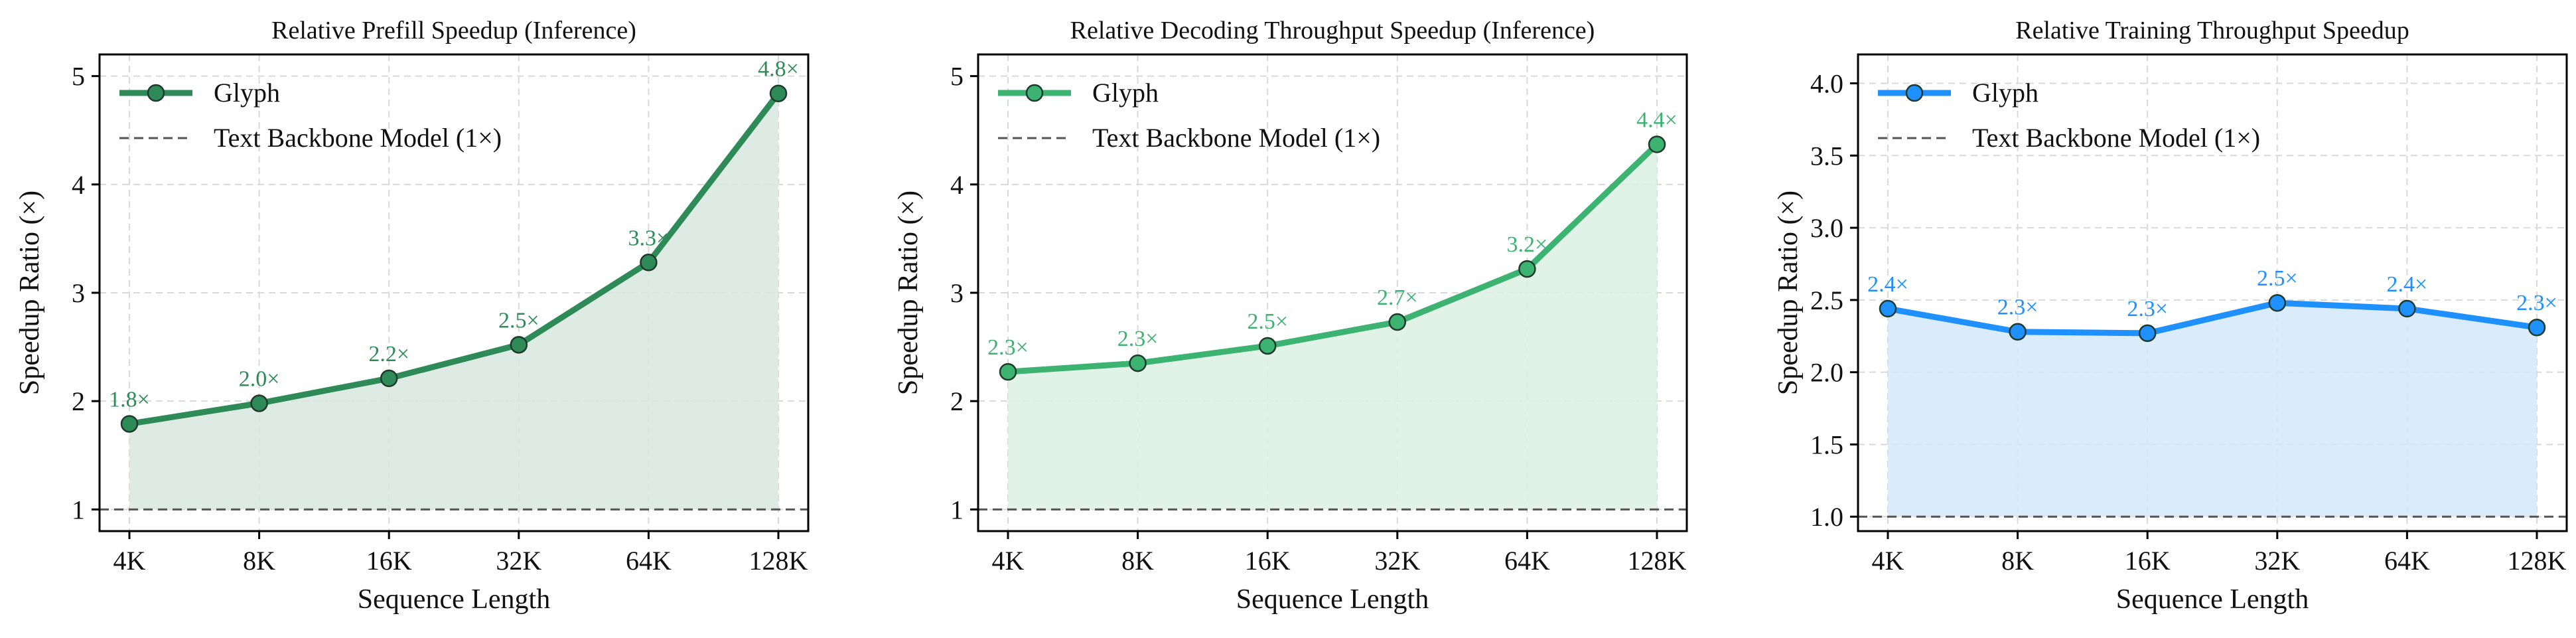 This screenshot has height=638, width=2576. I want to click on chart-title: Relative Prefill Speedup (Inference), so click(453, 30).